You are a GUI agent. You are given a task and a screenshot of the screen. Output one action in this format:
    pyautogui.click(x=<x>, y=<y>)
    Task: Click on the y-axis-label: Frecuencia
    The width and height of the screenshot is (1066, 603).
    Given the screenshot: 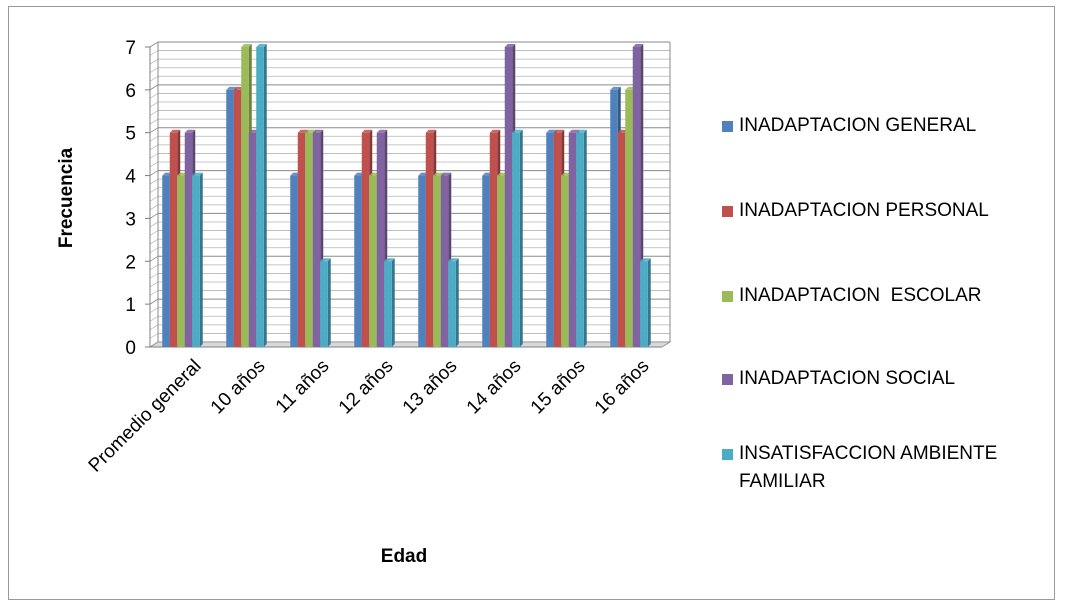 What is the action you would take?
    pyautogui.click(x=66, y=197)
    